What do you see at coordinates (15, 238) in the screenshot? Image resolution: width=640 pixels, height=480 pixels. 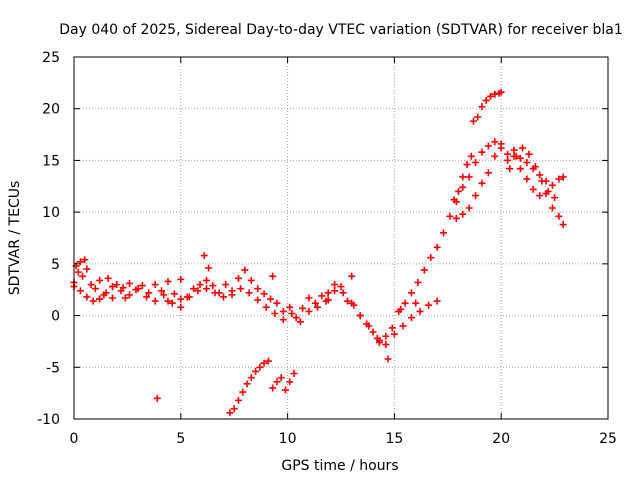 I see `y-axis-label: SDTVAR / TECUs` at bounding box center [15, 238].